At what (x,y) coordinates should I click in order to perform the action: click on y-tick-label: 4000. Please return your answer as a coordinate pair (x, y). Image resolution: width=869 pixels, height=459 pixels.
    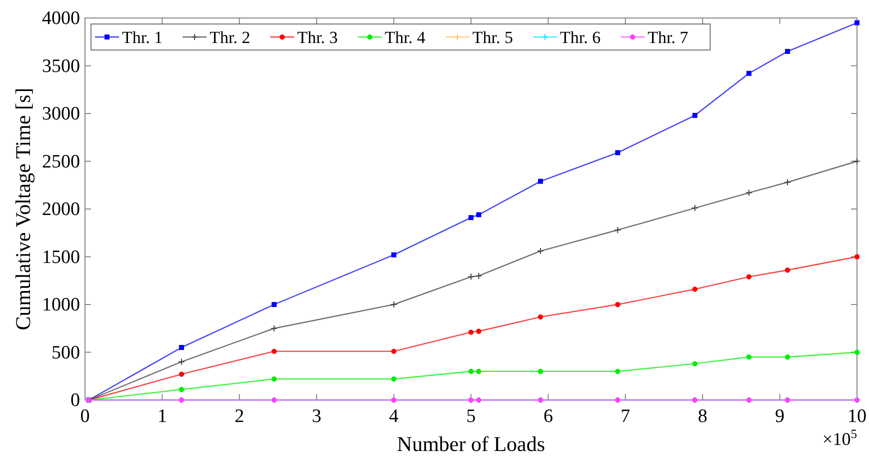
    Looking at the image, I should click on (61, 18).